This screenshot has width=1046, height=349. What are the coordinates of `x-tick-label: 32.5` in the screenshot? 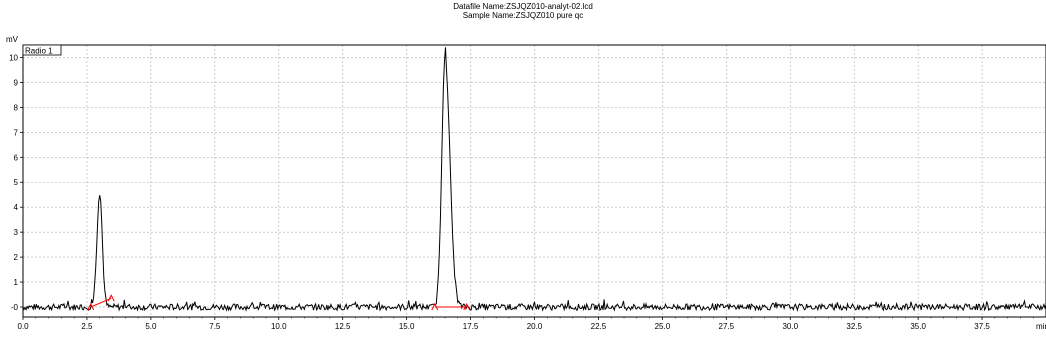 It's located at (854, 326).